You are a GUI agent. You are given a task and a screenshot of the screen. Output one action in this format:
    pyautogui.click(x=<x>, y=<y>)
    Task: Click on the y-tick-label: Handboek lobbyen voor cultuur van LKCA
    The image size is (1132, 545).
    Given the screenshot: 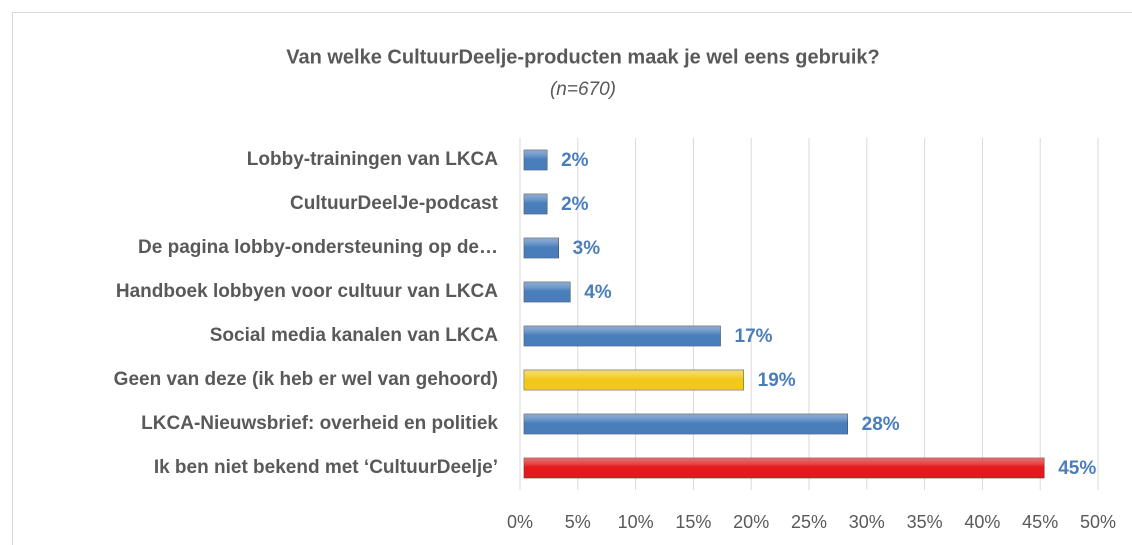 What is the action you would take?
    pyautogui.click(x=307, y=291)
    